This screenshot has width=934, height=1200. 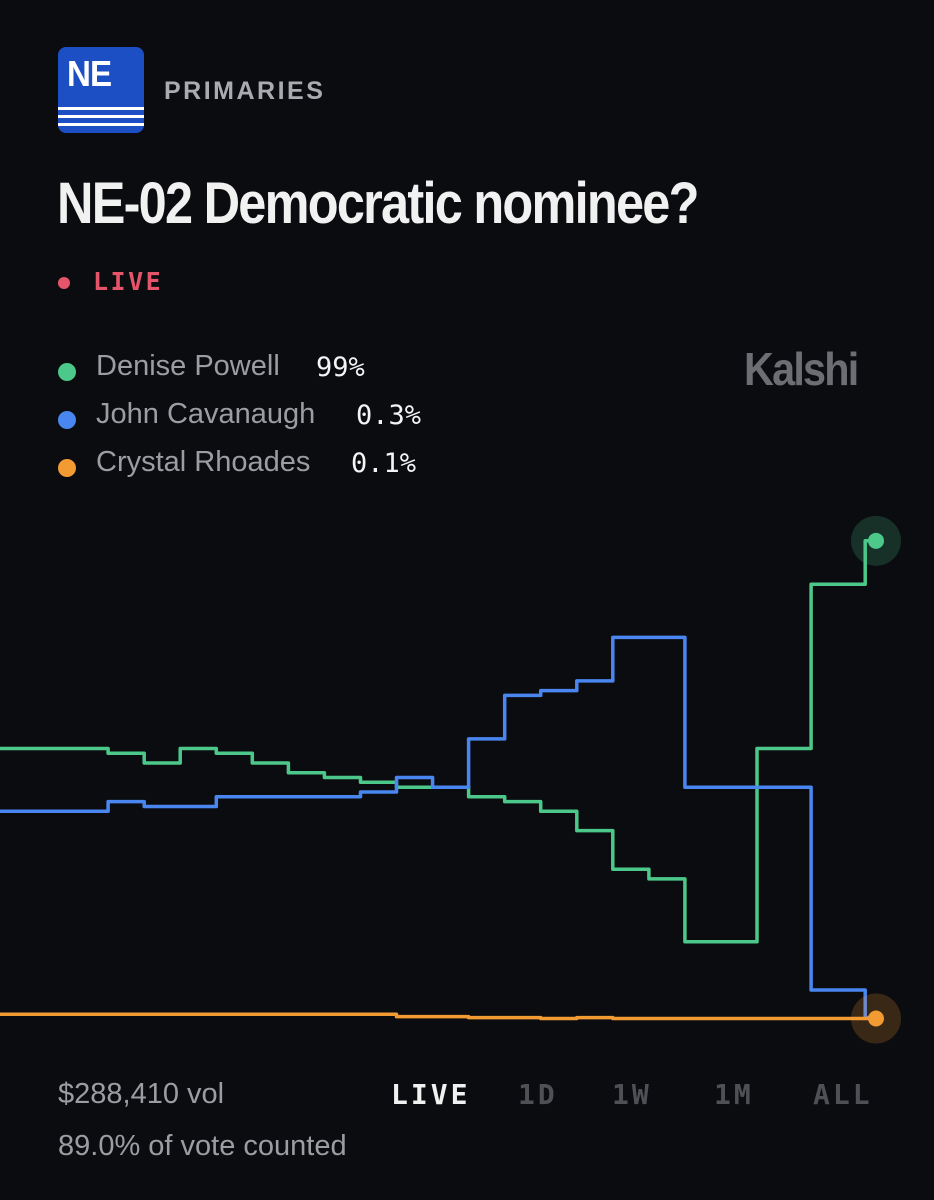 What do you see at coordinates (203, 462) in the screenshot?
I see `legend-name: Crystal Rhoades` at bounding box center [203, 462].